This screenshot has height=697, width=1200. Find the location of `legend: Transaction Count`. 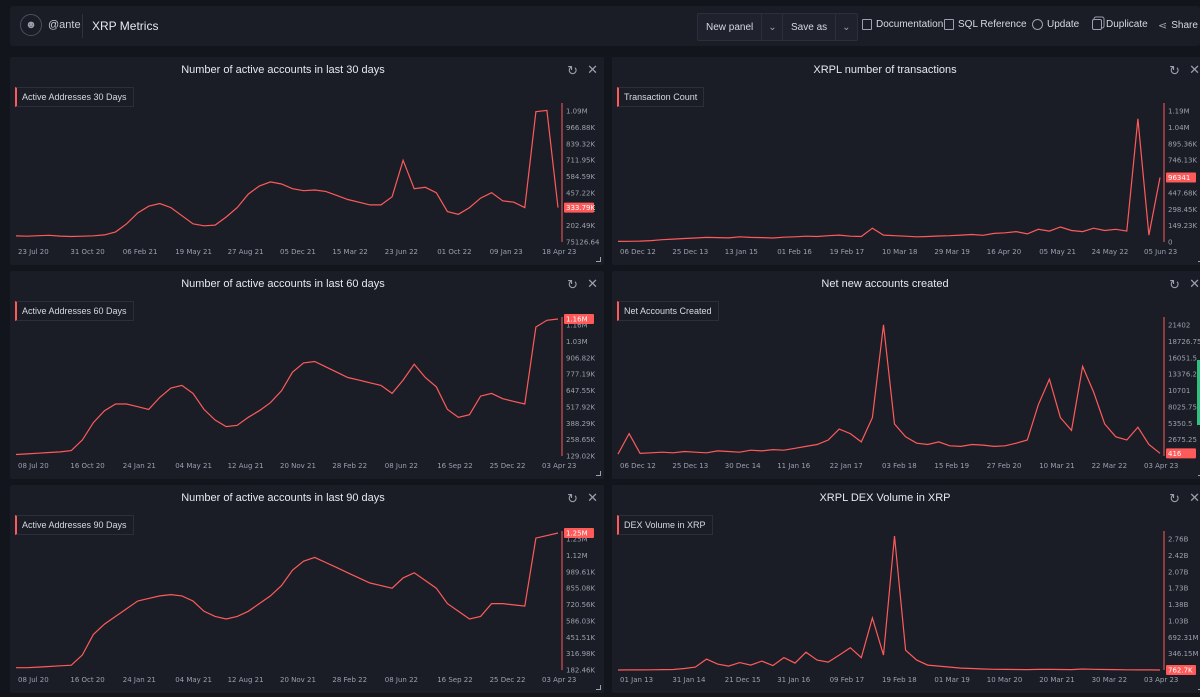

legend: Transaction Count is located at coordinates (661, 97).